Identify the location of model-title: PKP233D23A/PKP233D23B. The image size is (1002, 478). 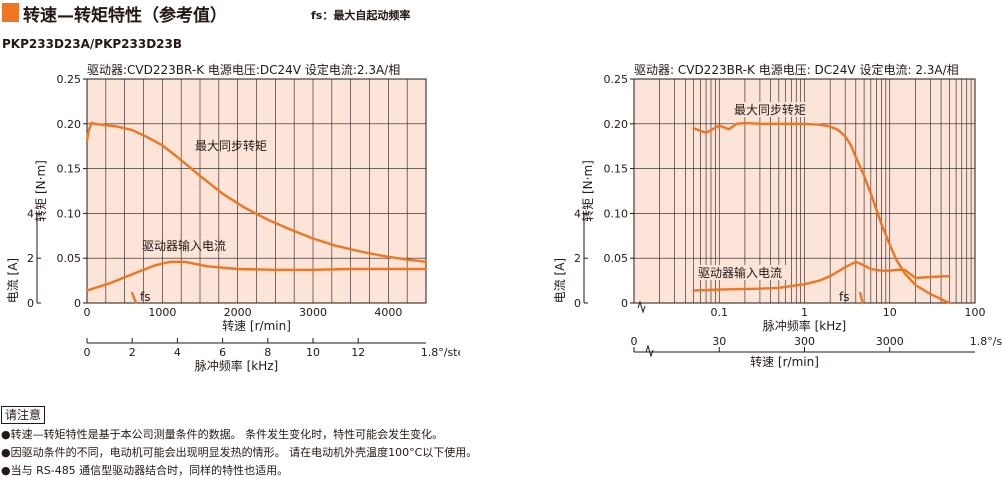
(92, 44).